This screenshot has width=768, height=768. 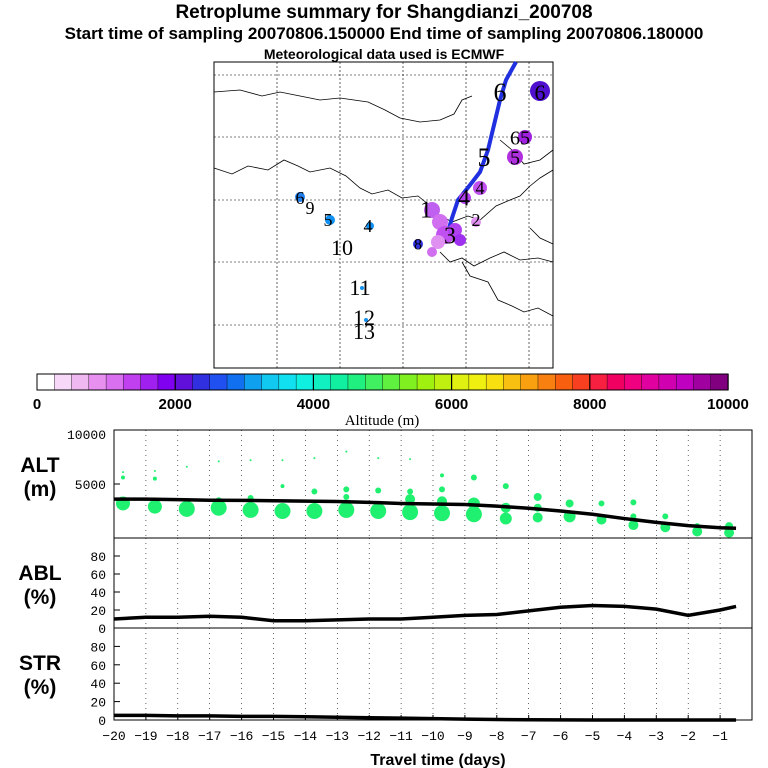 What do you see at coordinates (40, 663) in the screenshot?
I see `panel-ylabel-str: STR` at bounding box center [40, 663].